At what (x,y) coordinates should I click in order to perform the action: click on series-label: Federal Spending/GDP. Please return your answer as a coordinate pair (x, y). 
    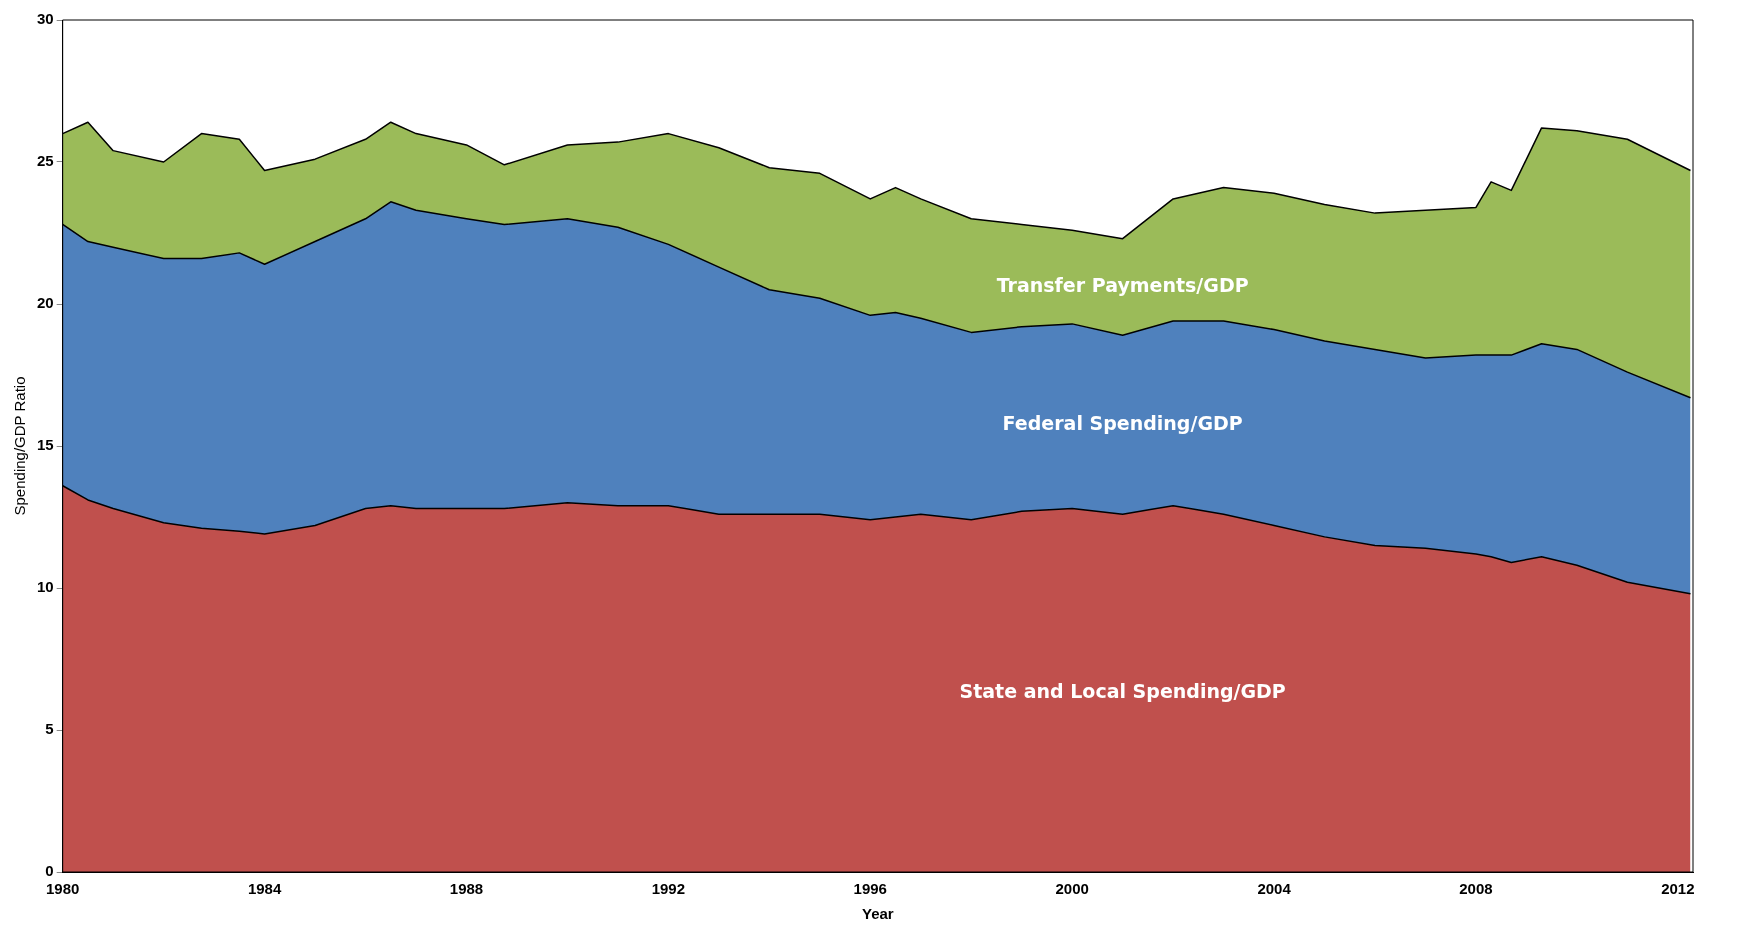
    Looking at the image, I should click on (1122, 422).